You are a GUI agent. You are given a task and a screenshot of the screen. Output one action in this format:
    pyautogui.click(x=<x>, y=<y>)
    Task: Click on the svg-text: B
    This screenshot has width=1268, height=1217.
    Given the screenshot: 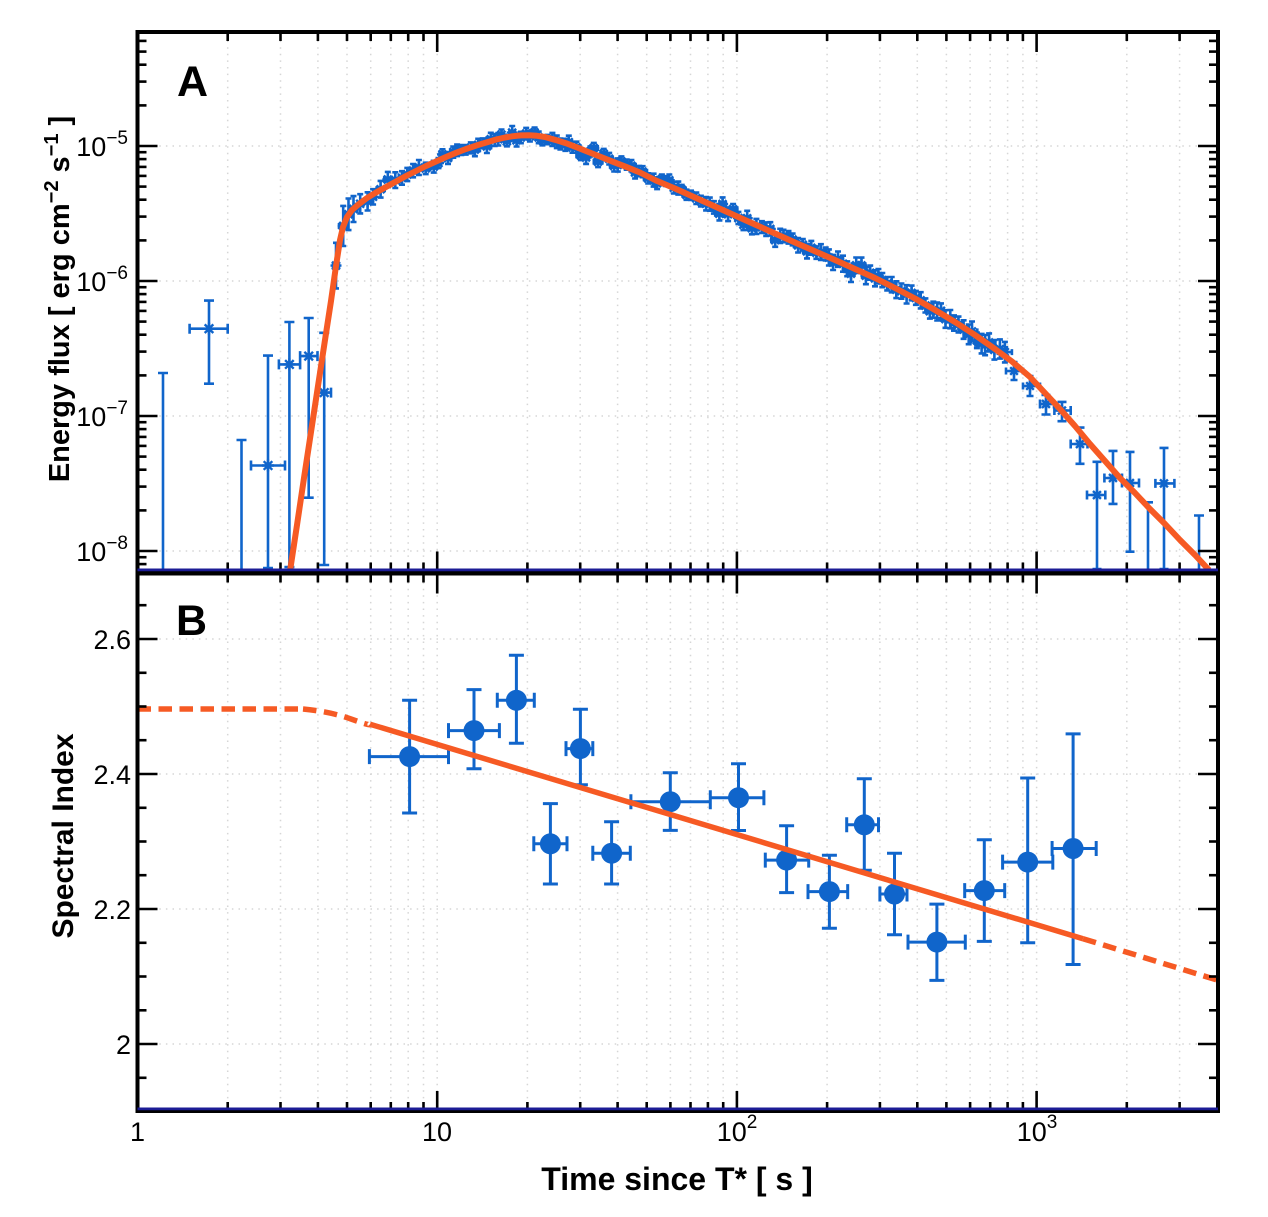 What is the action you would take?
    pyautogui.click(x=191, y=621)
    